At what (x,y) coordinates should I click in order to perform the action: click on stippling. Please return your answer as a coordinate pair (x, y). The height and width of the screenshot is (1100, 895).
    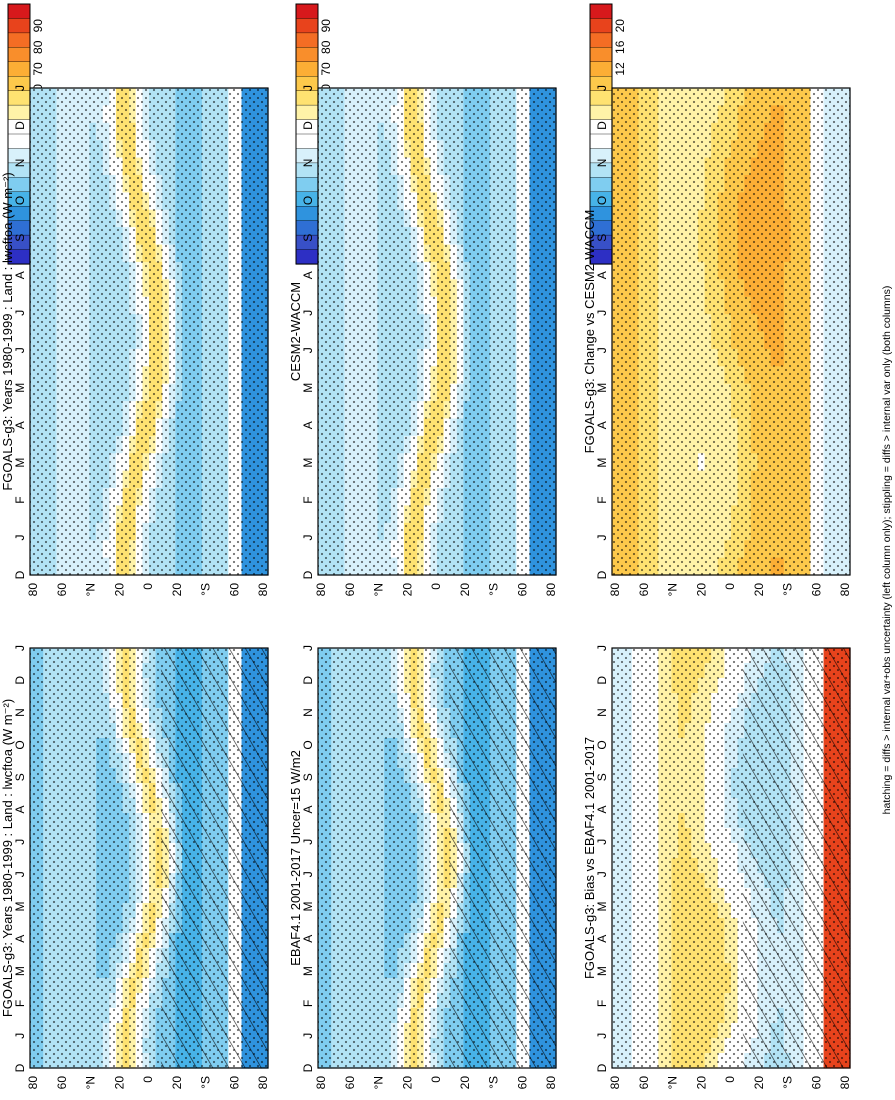
    Looking at the image, I should click on (149, 331).